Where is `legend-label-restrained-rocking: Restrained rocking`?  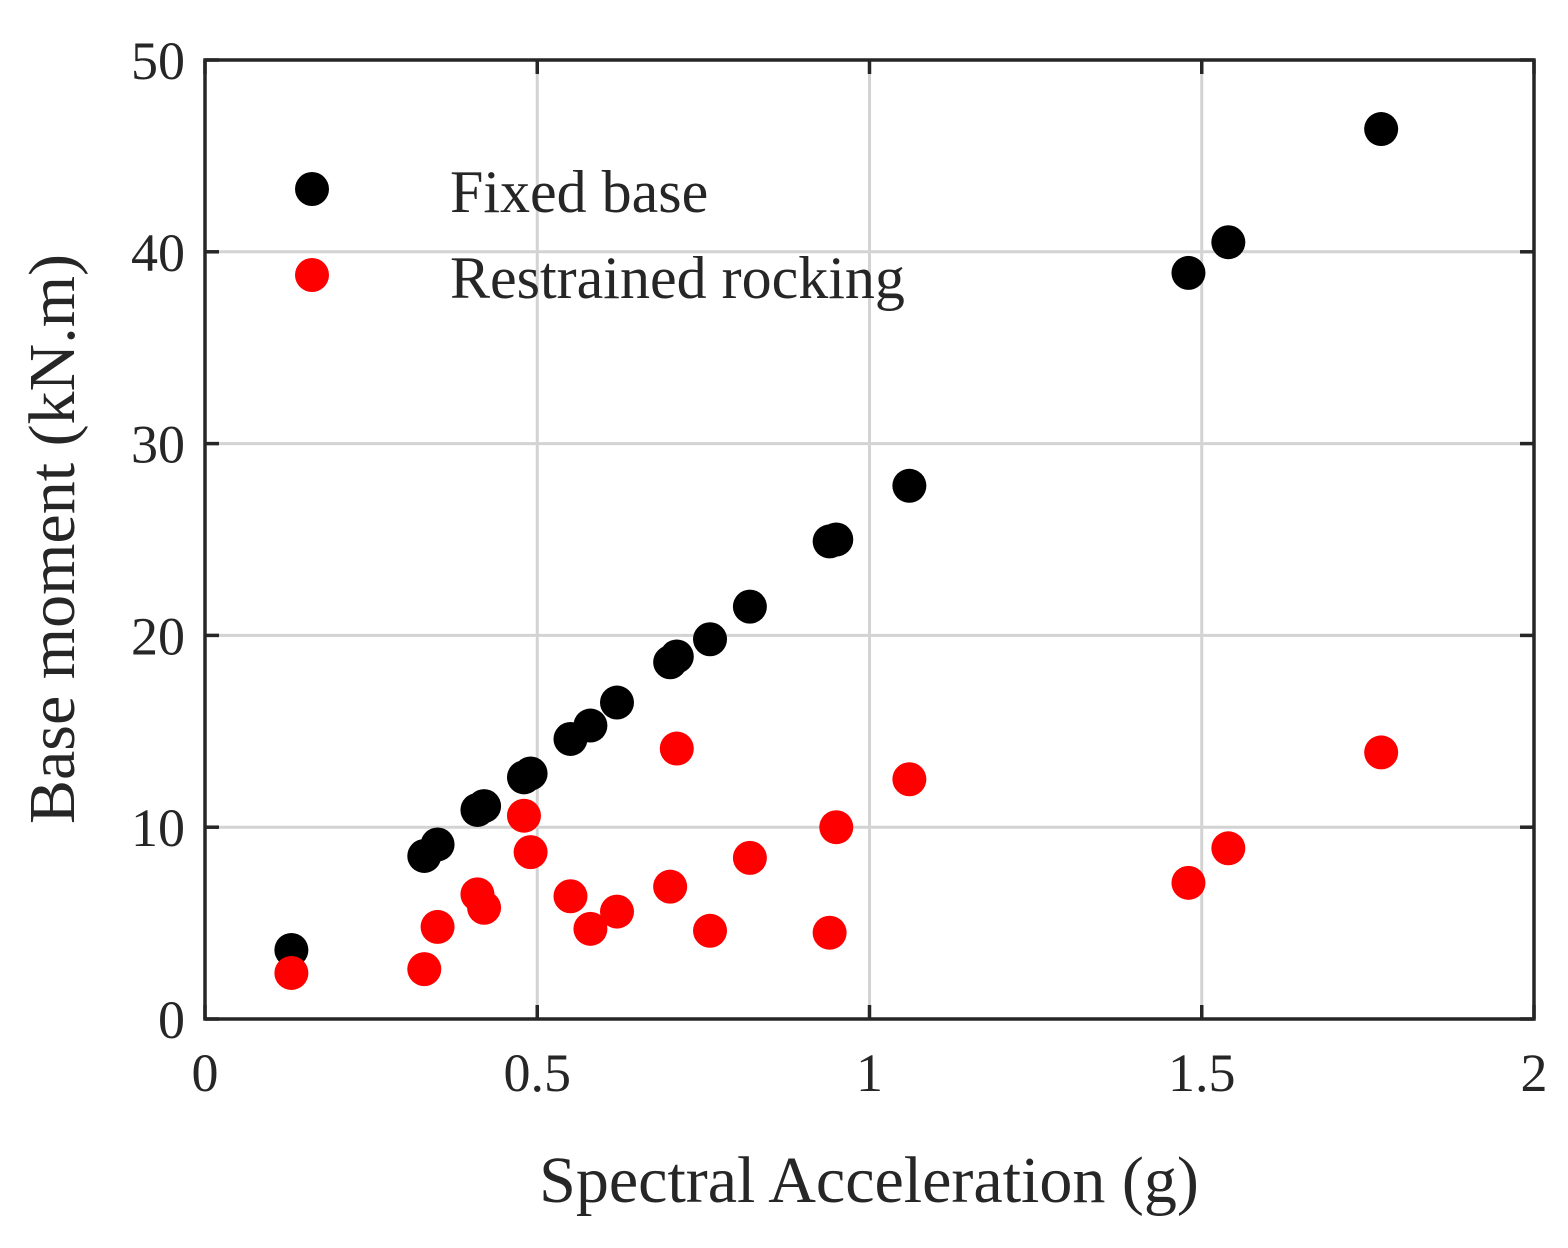
legend-label-restrained-rocking: Restrained rocking is located at coordinates (677, 278).